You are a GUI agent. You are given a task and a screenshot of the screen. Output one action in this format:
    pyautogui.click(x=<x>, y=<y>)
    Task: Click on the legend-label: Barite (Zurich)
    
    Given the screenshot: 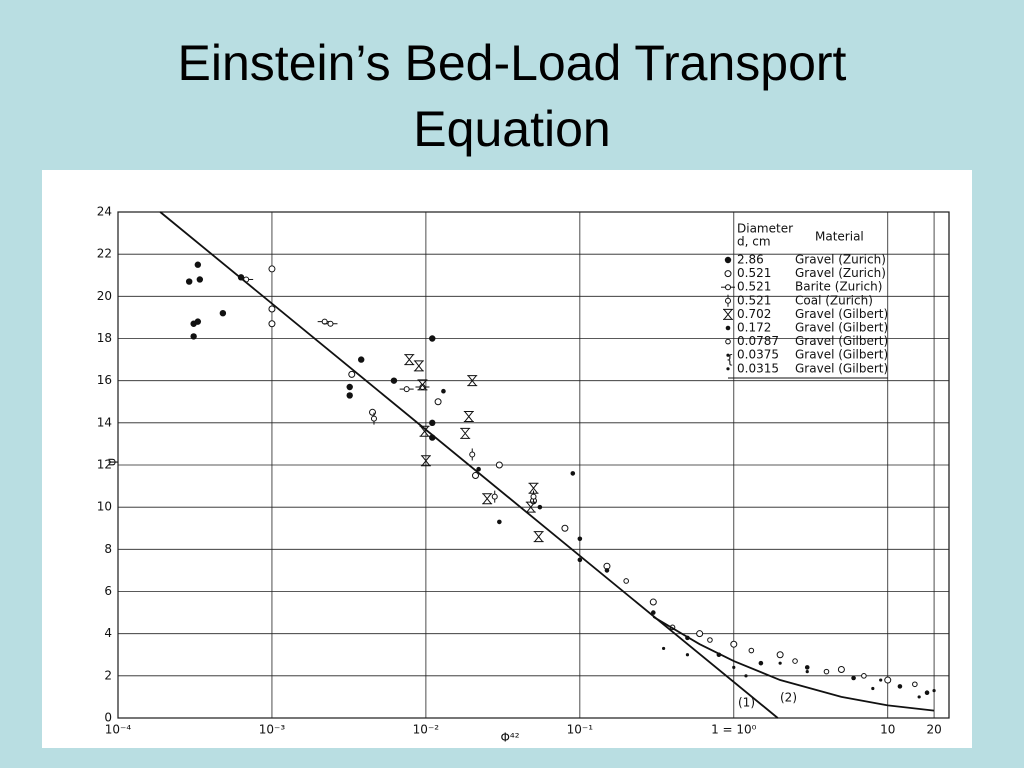 What is the action you would take?
    pyautogui.click(x=838, y=287)
    